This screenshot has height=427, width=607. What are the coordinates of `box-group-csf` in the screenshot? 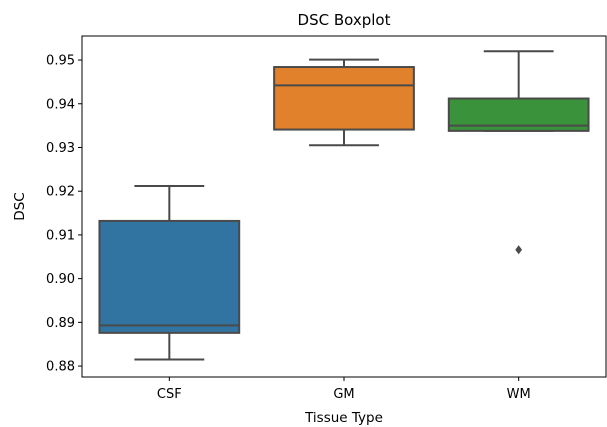 It's located at (169, 272).